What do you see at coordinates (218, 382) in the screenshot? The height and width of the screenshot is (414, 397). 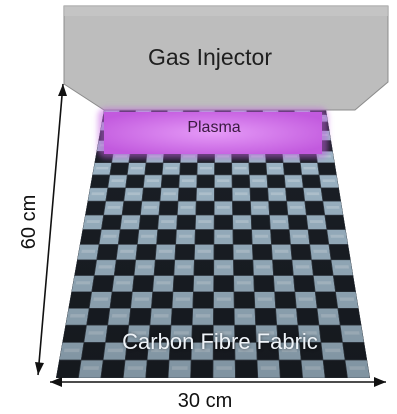 I see `width-dimension-arrow` at bounding box center [218, 382].